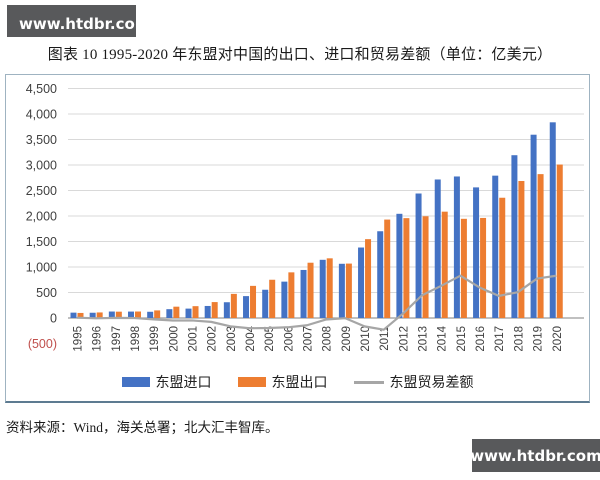 This screenshot has width=600, height=480. Describe the element at coordinates (194, 339) in the screenshot. I see `x-tick-label: 2001` at that location.